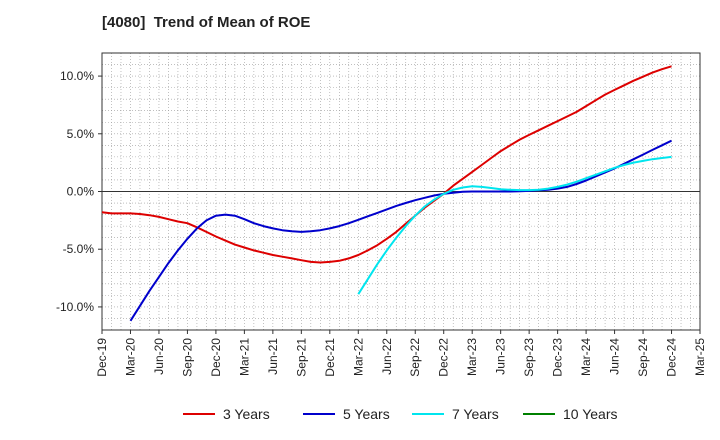  Describe the element at coordinates (415, 357) in the screenshot. I see `x-tick-label: Sep-22` at that location.